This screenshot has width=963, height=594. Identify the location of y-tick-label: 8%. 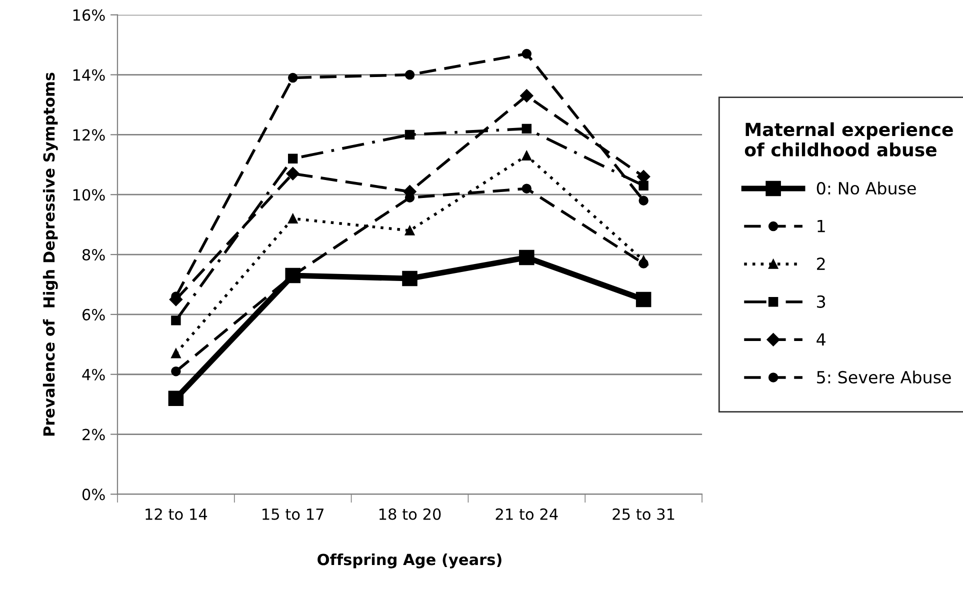
(93, 254).